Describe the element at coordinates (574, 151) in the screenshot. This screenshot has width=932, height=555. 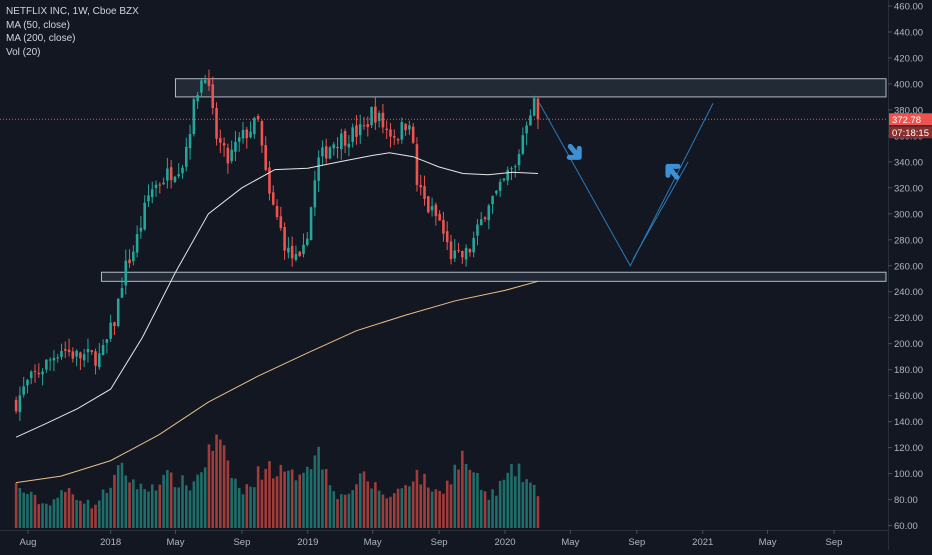
I see `arrow-down-icon` at that location.